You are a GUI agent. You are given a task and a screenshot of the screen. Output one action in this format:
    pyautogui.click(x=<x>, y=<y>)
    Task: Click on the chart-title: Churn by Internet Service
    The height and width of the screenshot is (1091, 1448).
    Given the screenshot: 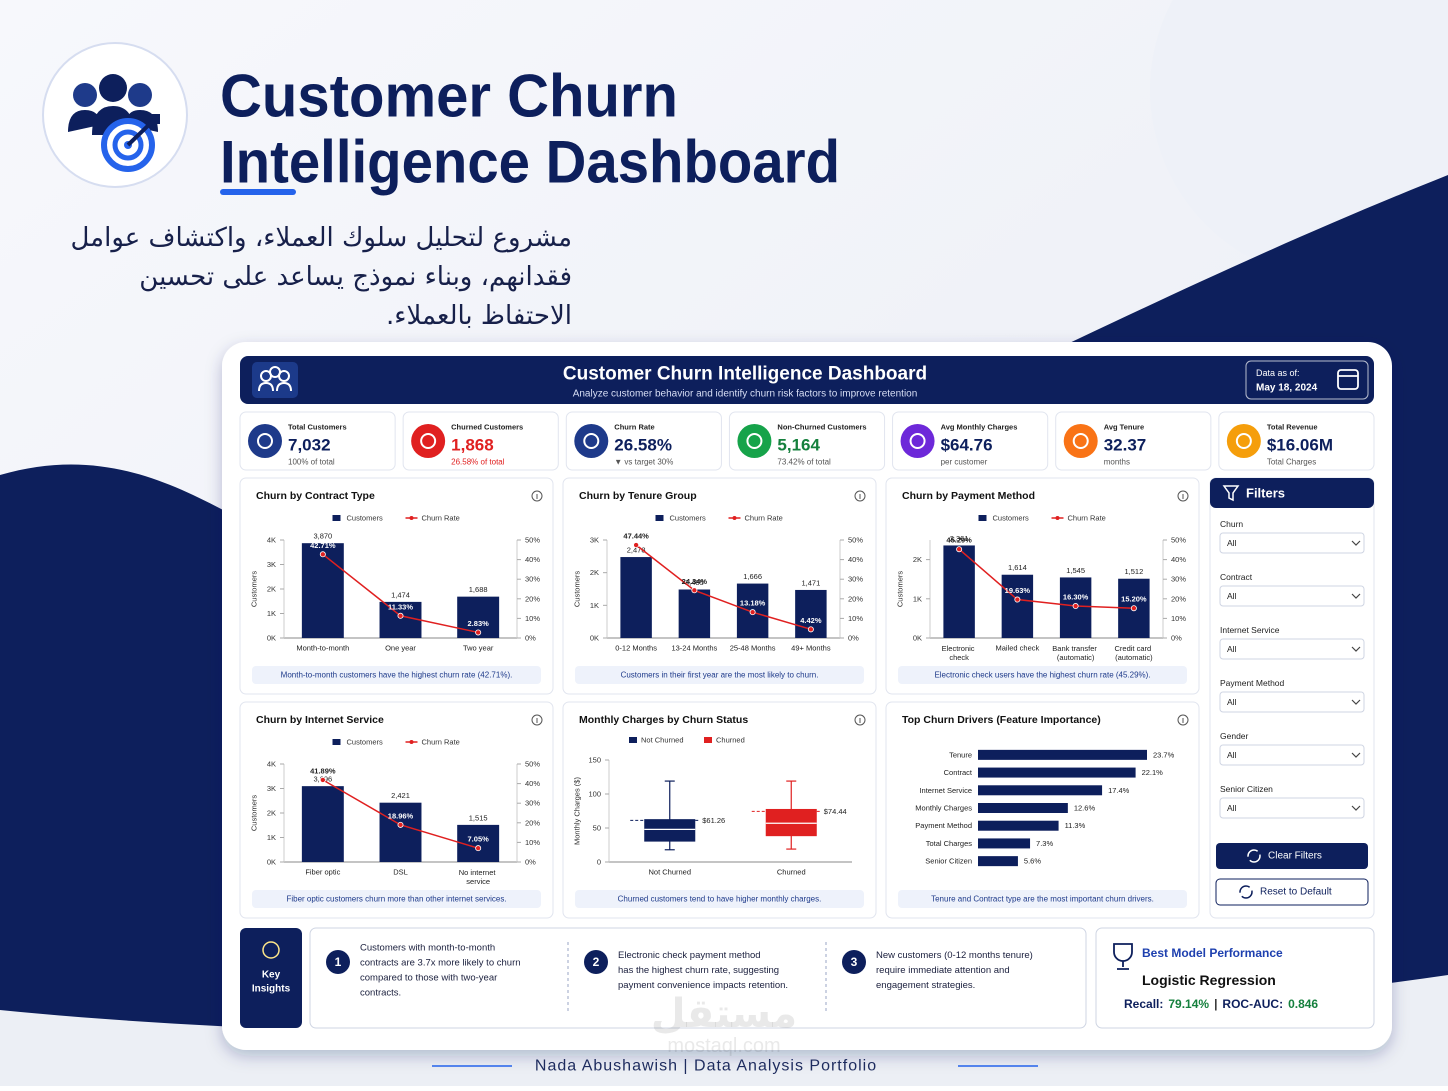 What is the action you would take?
    pyautogui.click(x=320, y=720)
    